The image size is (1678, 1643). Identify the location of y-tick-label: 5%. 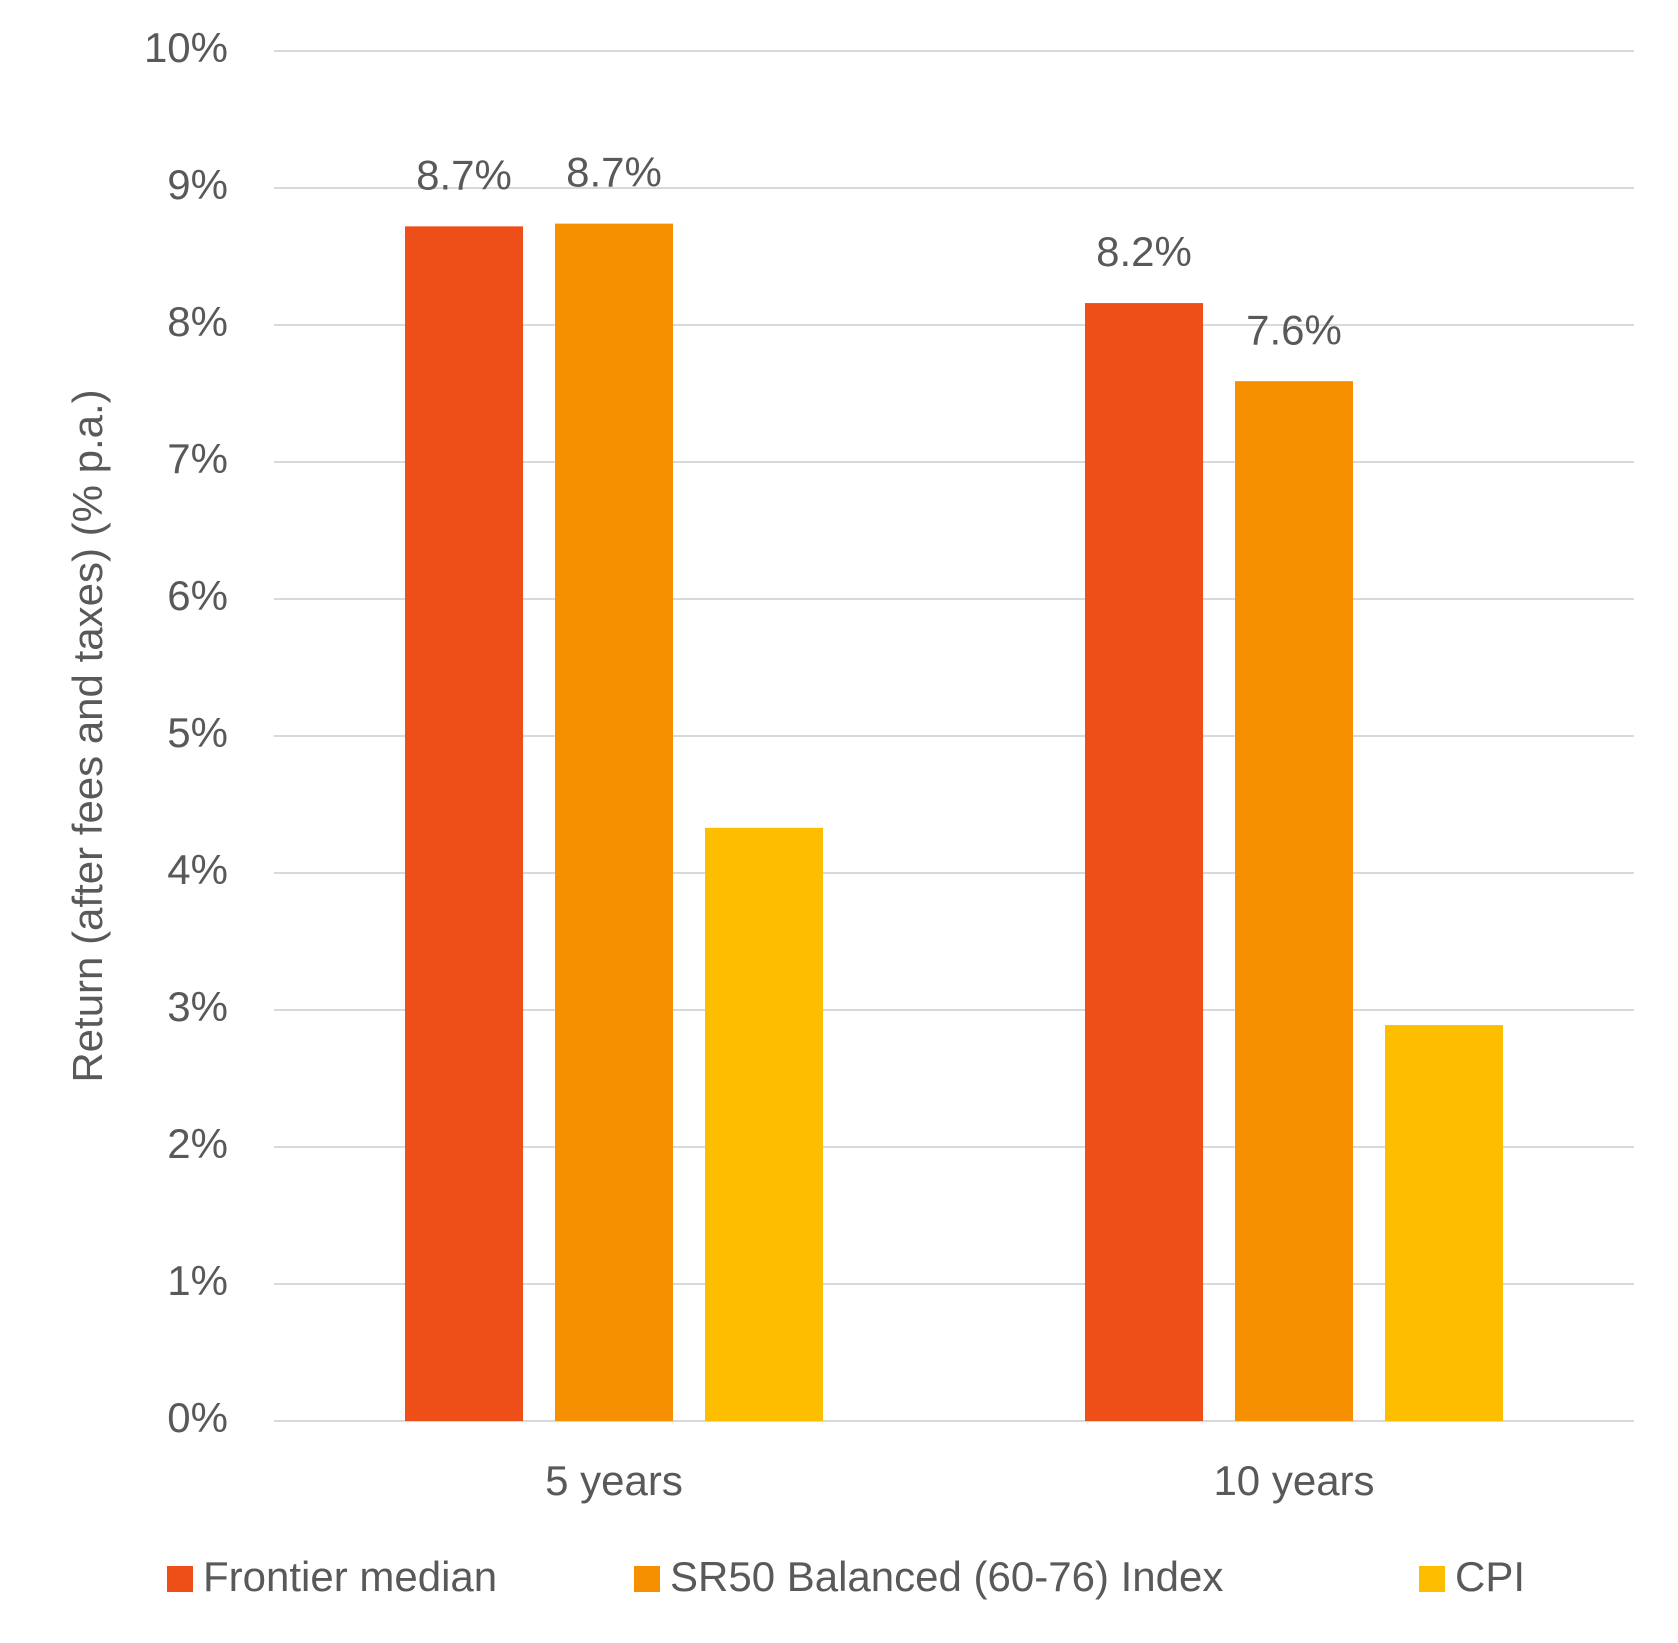
(197, 732).